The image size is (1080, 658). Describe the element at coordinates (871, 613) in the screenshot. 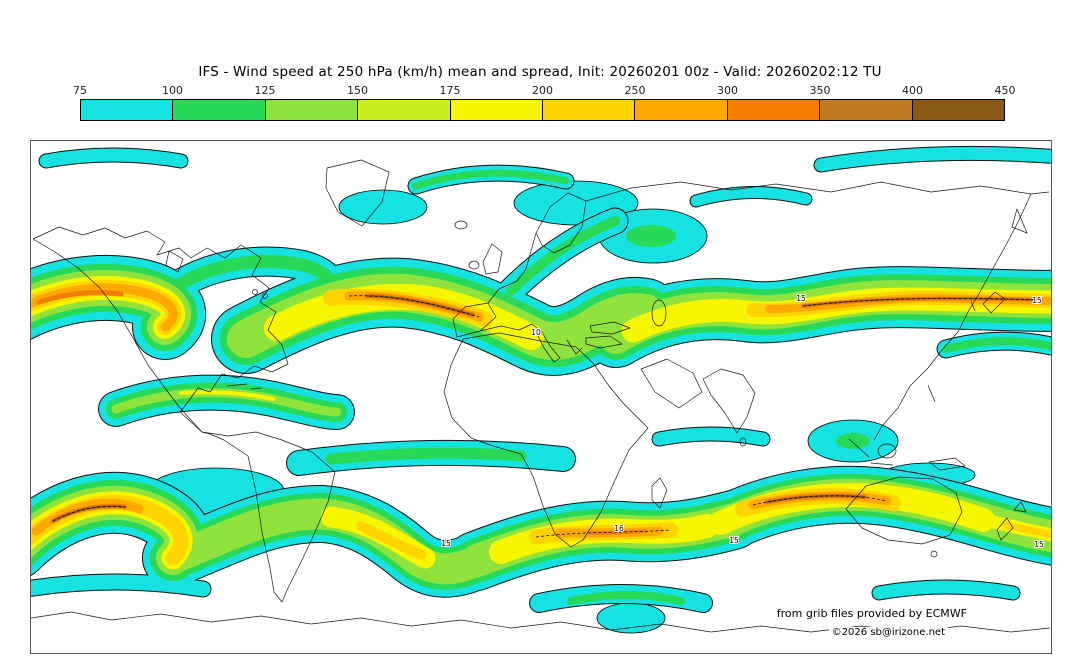

I see `data-source-credit: from grib files provided by ECMWF` at that location.